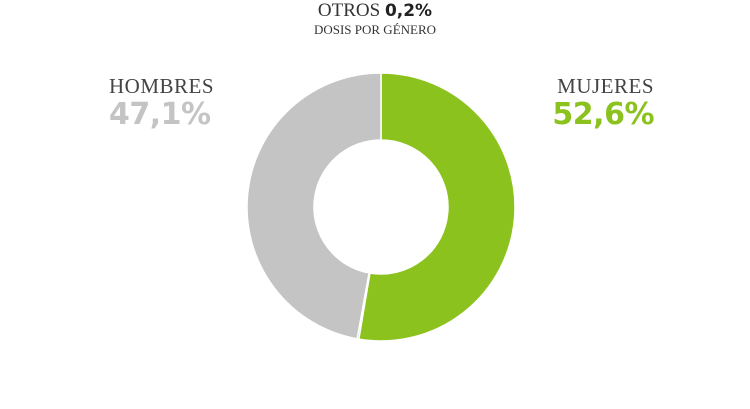  What do you see at coordinates (375, 29) in the screenshot?
I see `chart-title: DOSIS POR GÉNERO` at bounding box center [375, 29].